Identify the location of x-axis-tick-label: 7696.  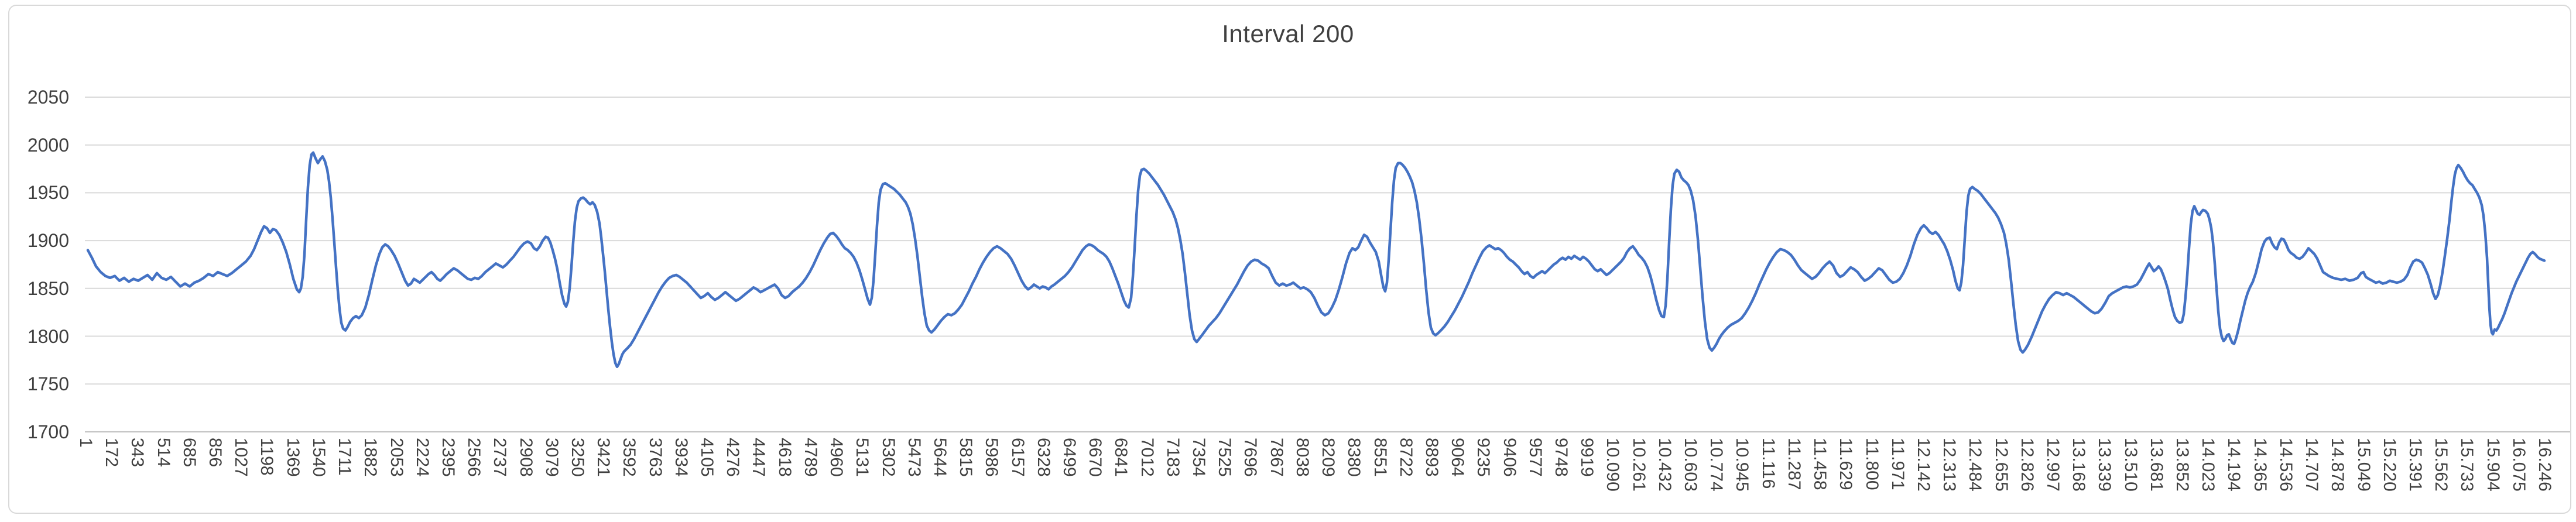
(1250, 458).